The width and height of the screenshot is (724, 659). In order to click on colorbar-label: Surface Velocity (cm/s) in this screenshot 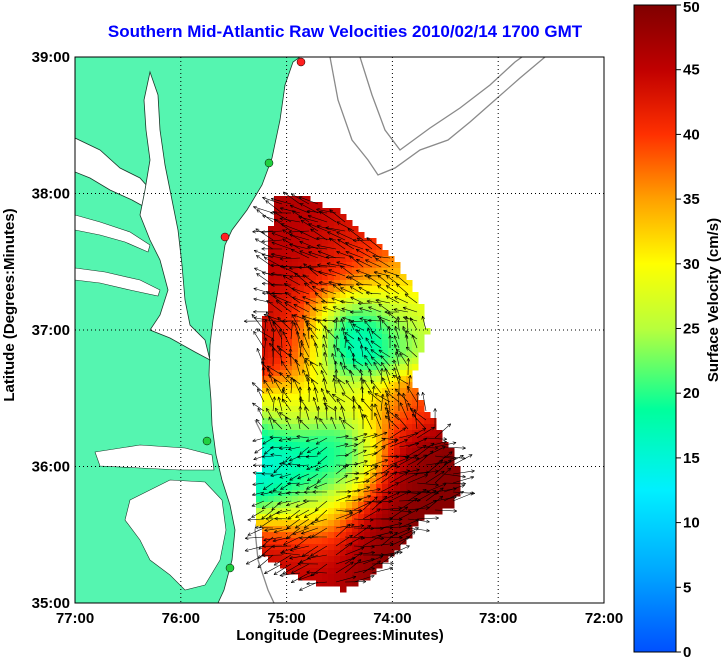, I will do `click(713, 300)`.